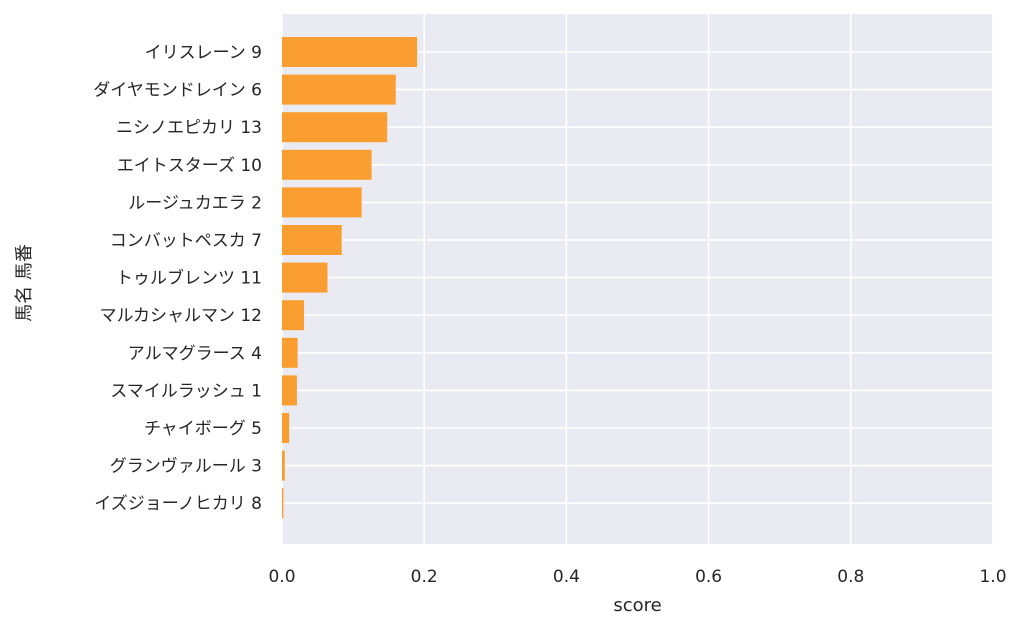 The height and width of the screenshot is (629, 1024). I want to click on x-tick-label: 0.4, so click(566, 577).